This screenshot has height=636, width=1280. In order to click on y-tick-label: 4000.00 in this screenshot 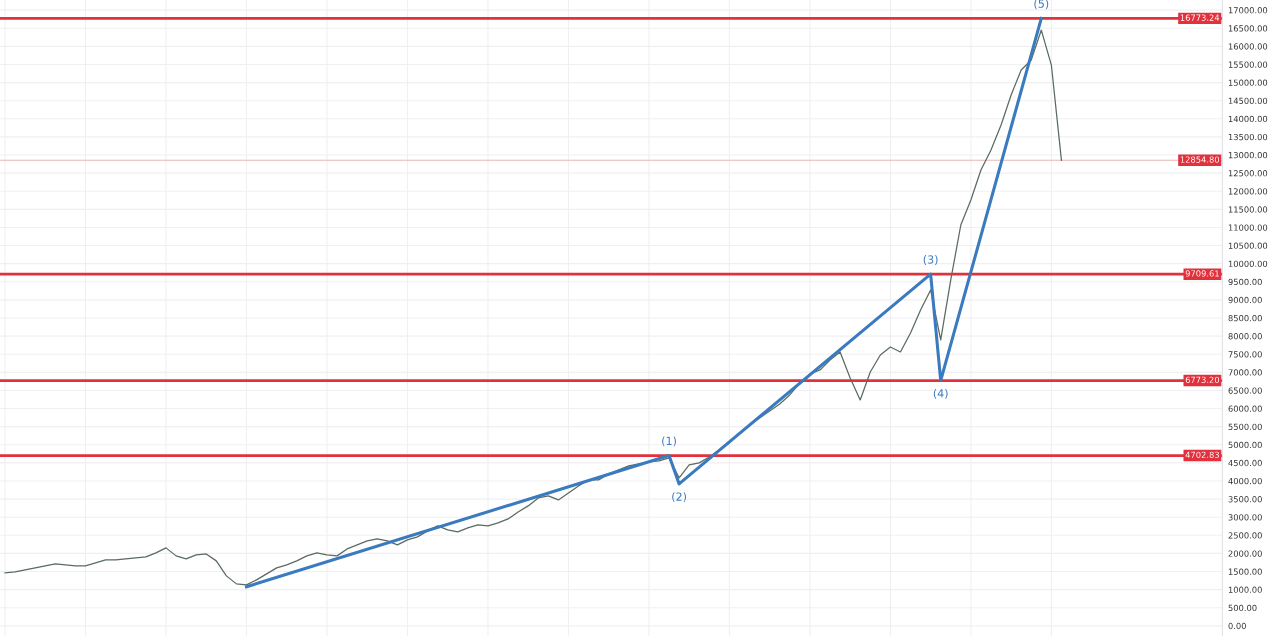, I will do `click(1245, 481)`.